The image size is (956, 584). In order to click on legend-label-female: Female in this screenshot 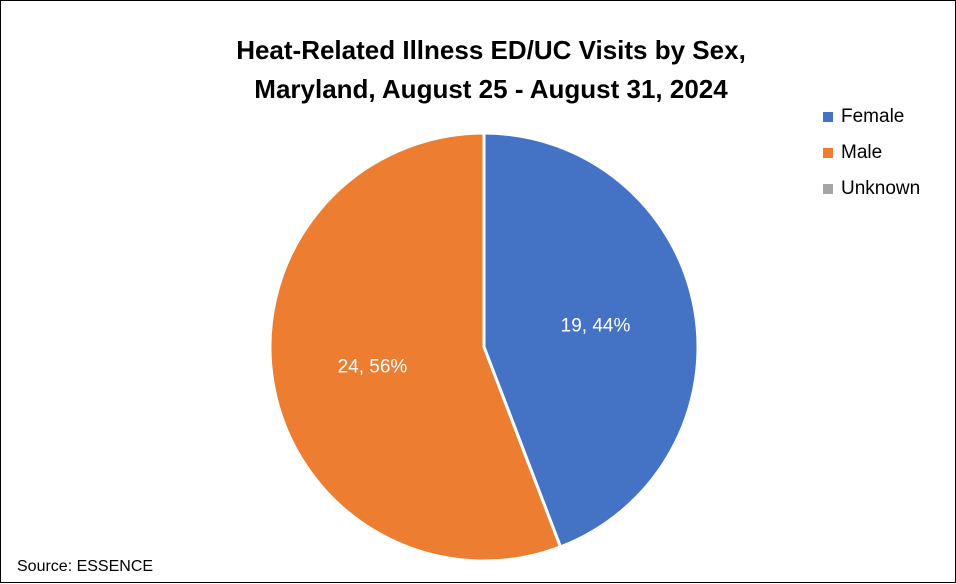, I will do `click(873, 116)`.